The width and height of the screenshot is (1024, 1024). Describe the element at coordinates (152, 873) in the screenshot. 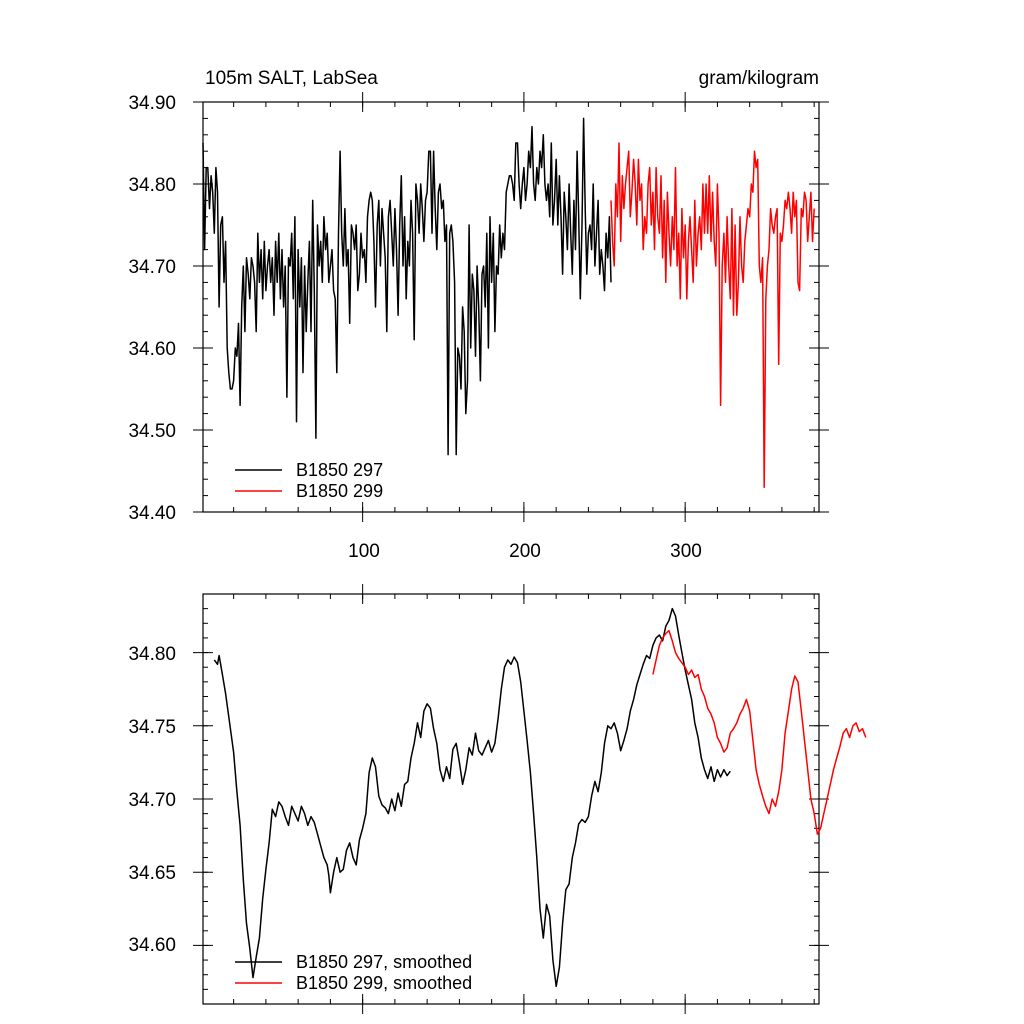

I see `bottom-y-tick-label-1: 34.65` at that location.